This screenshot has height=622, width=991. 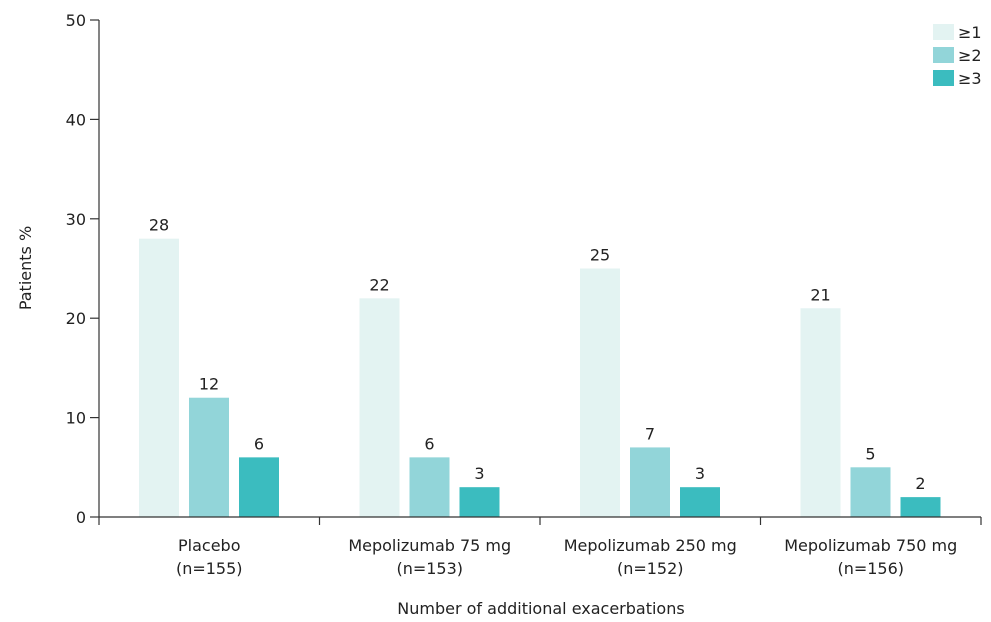 What do you see at coordinates (600, 255) in the screenshot?
I see `bar-value-label: 25` at bounding box center [600, 255].